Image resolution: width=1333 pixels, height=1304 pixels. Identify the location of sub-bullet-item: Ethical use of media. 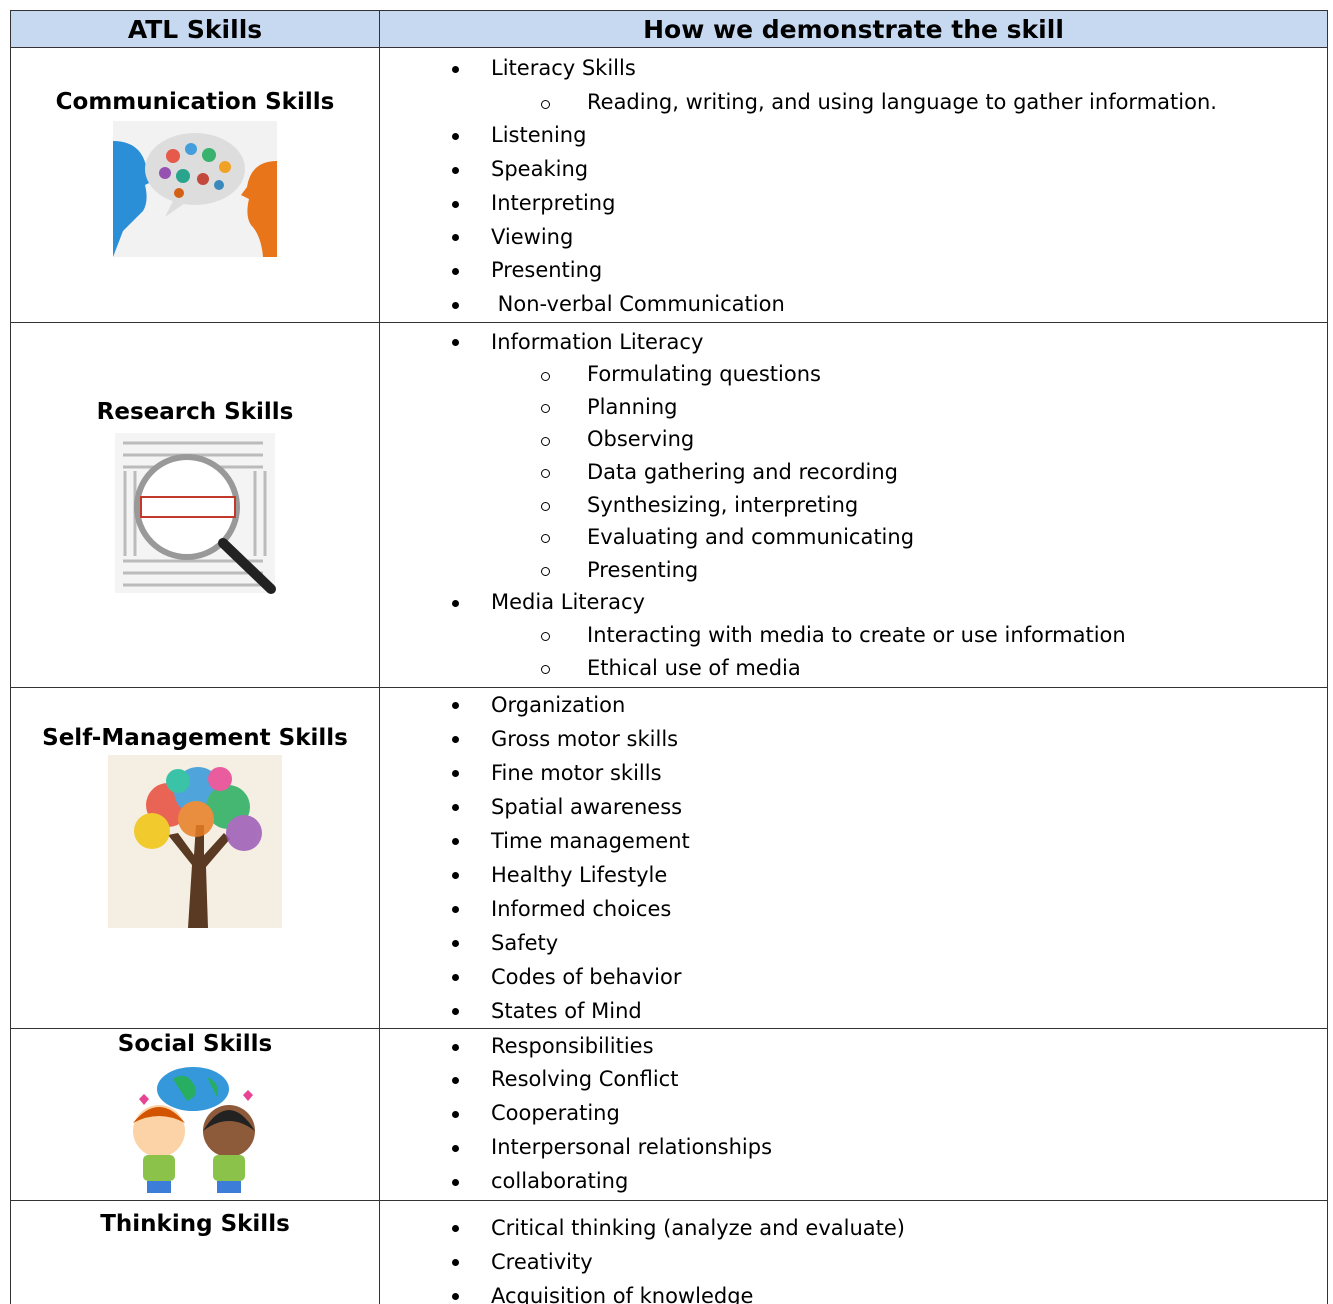
(854, 668).